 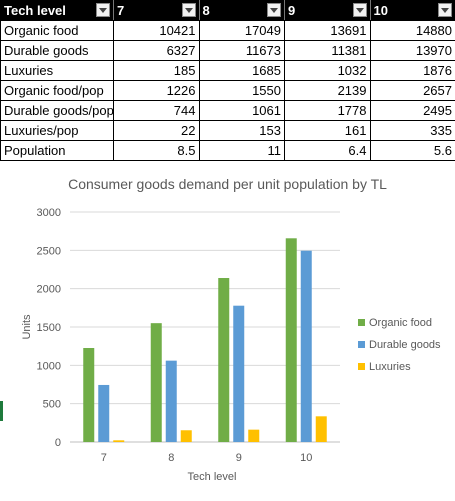 What do you see at coordinates (327, 50) in the screenshot?
I see `value-cell: 11381` at bounding box center [327, 50].